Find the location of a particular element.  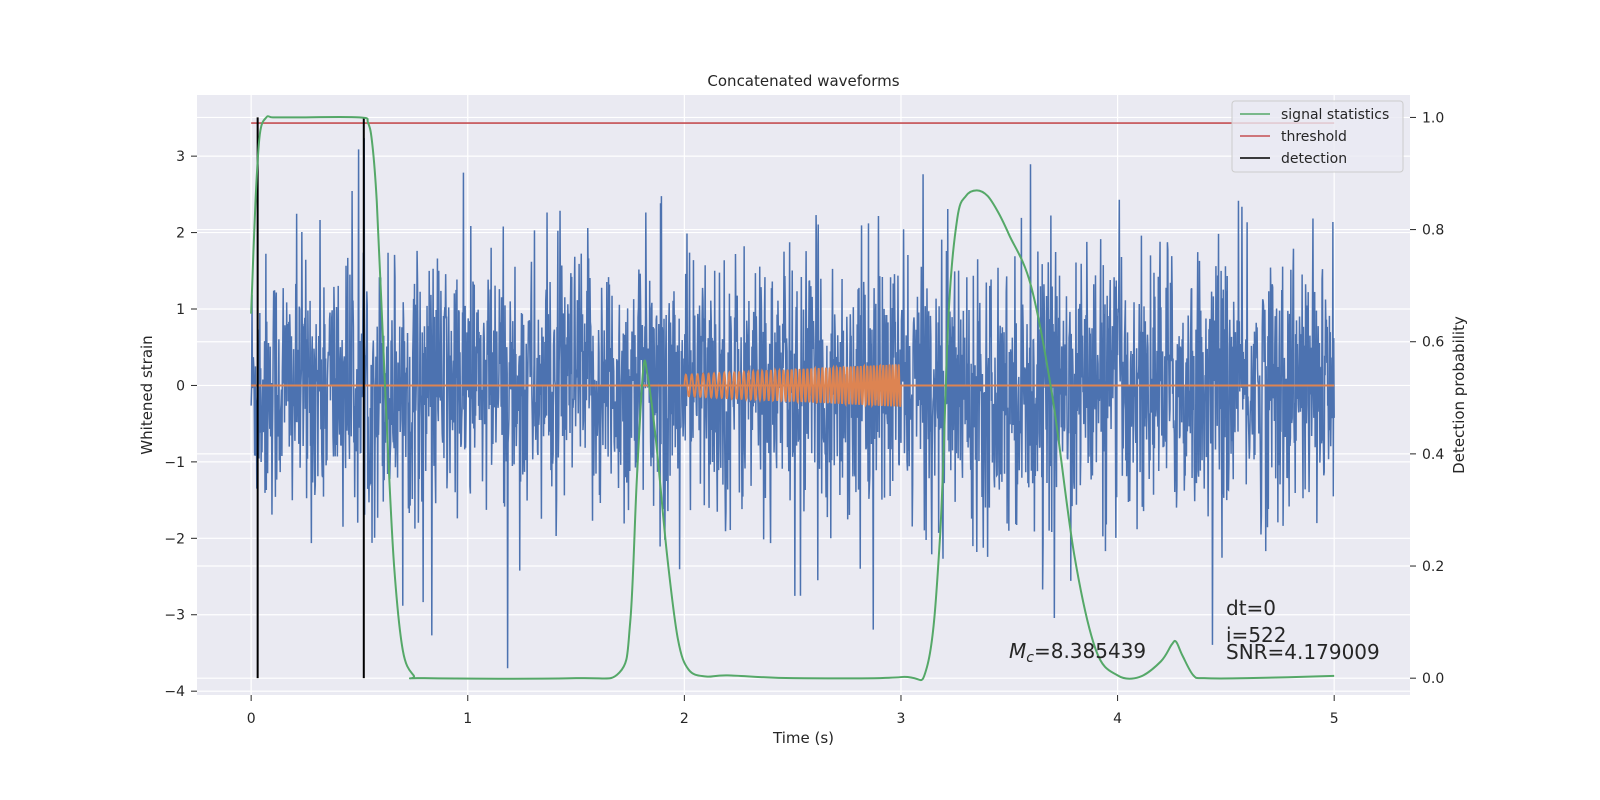

y-left-tick-label: −3 is located at coordinates (174, 616).